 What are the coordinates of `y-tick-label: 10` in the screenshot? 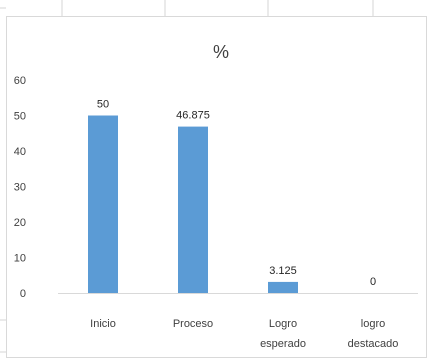 It's located at (20, 259).